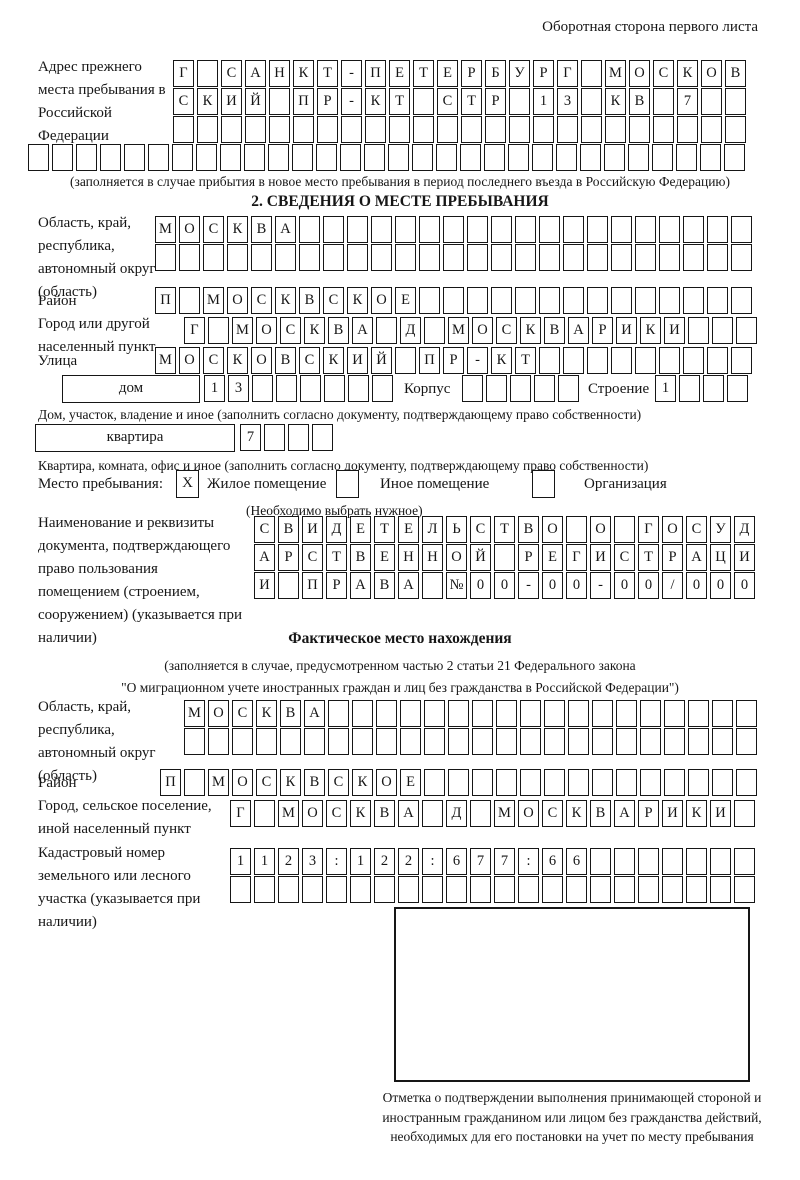  I want to click on stay-type-option-residential: Жилое помещение, so click(267, 484).